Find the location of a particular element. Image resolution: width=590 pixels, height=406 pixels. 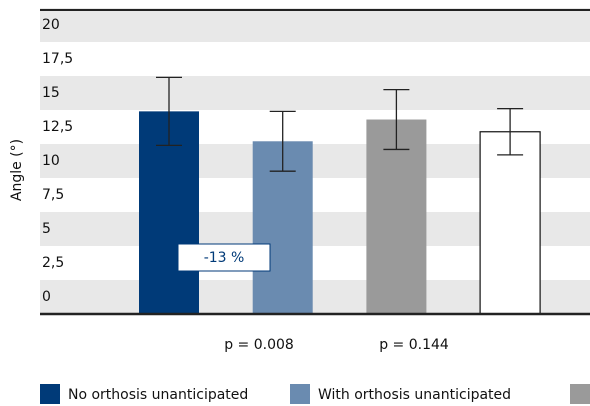

y-tick-label: 17,5 is located at coordinates (57, 59).